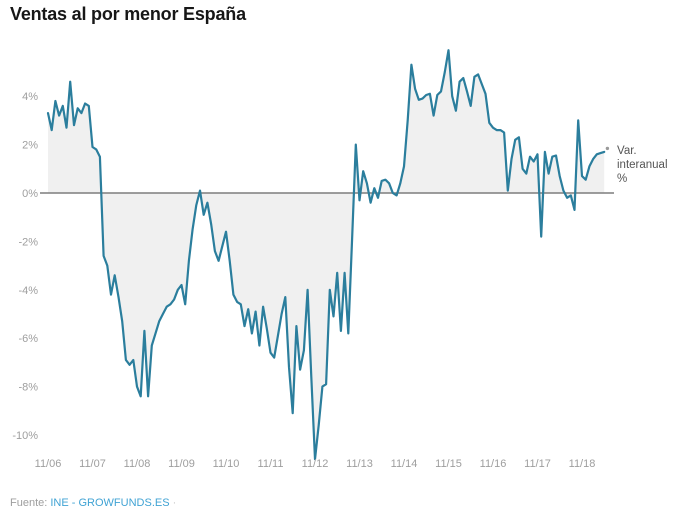 The height and width of the screenshot is (516, 680). I want to click on y-tick-label: -10%, so click(25, 436).